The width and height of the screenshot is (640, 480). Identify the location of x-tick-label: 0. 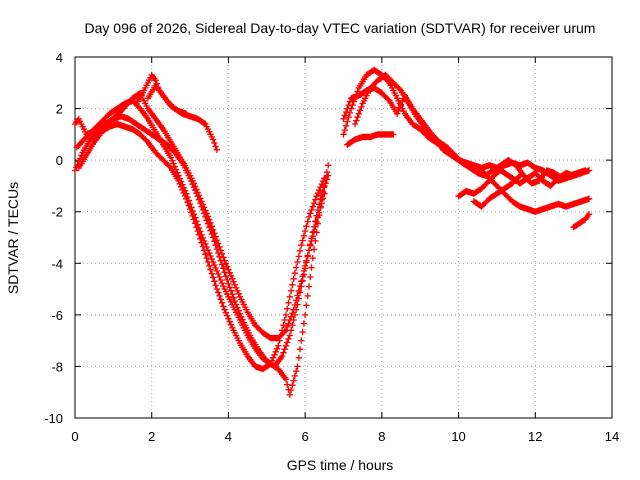
(74, 436).